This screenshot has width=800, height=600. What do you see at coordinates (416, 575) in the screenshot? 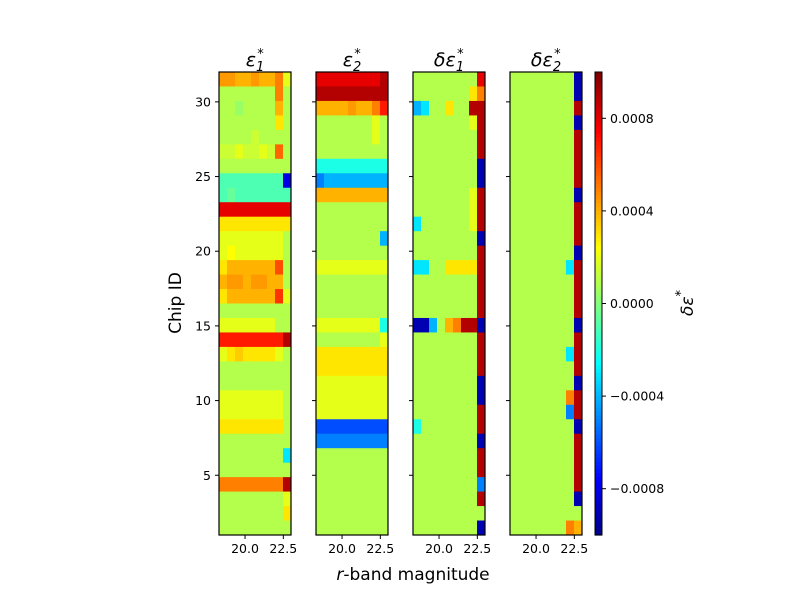
I see `x-axis-label-rest: -band magnitude` at bounding box center [416, 575].